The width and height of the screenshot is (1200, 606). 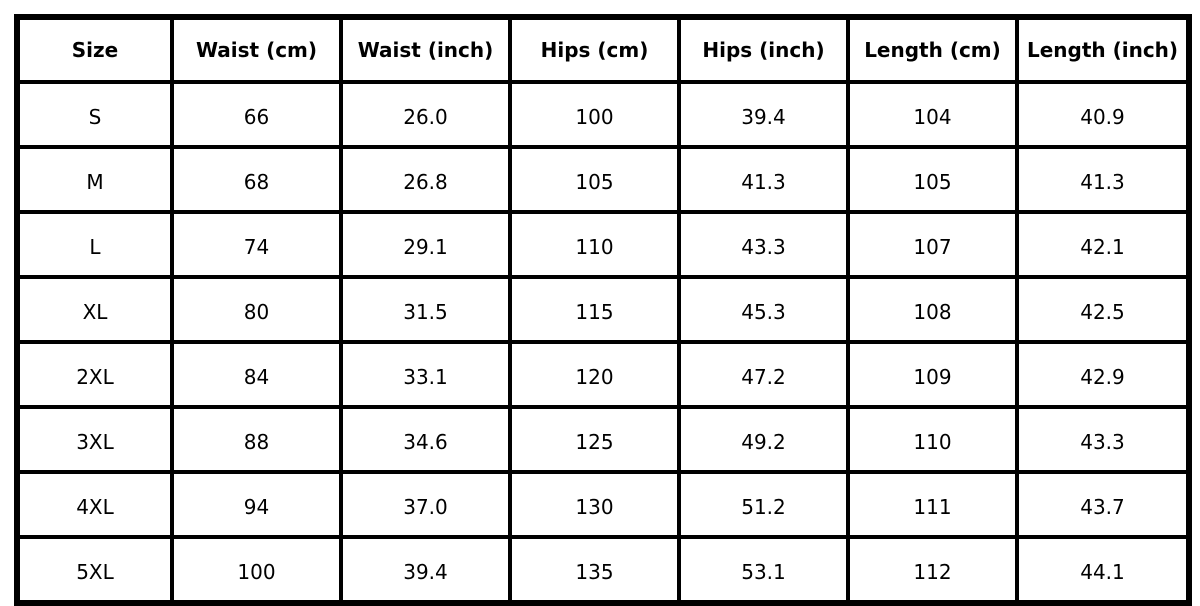 What do you see at coordinates (1103, 504) in the screenshot?
I see `table-cell: 43.7` at bounding box center [1103, 504].